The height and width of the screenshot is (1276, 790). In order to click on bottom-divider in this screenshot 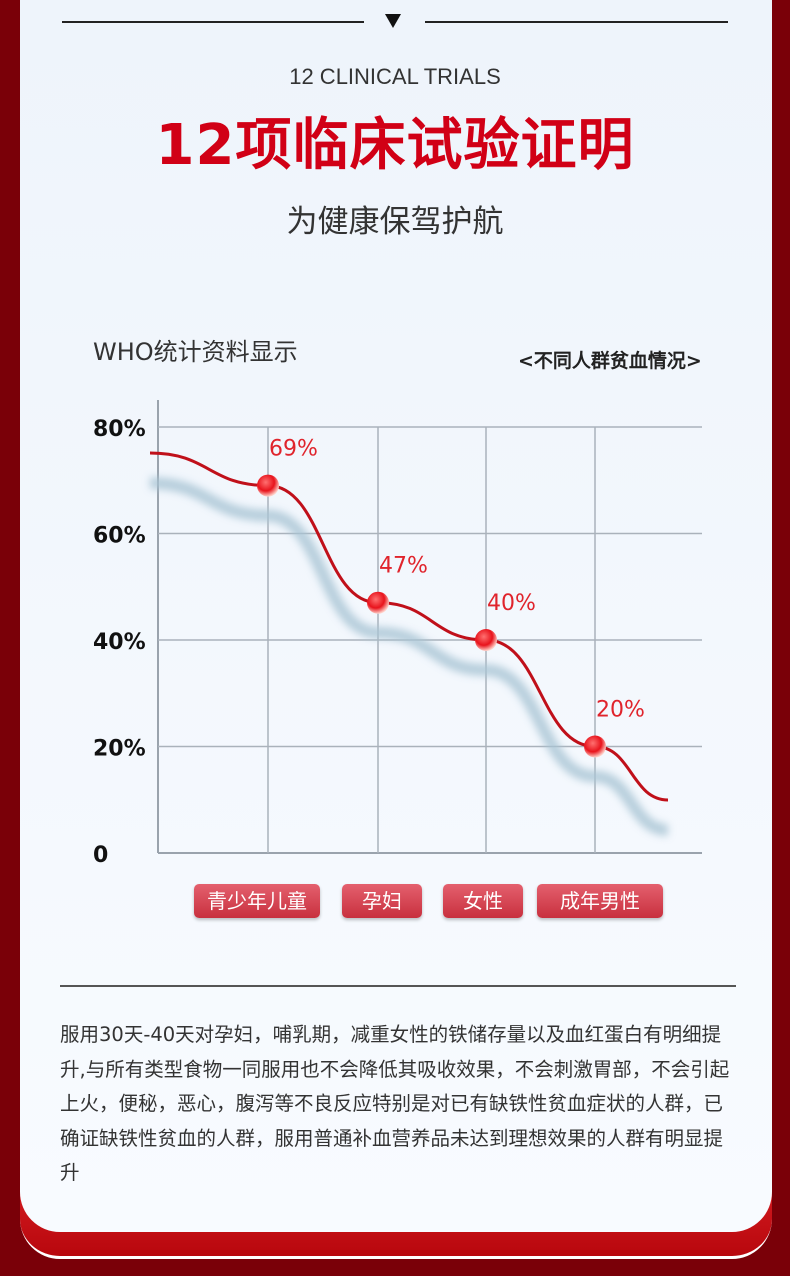, I will do `click(398, 986)`.